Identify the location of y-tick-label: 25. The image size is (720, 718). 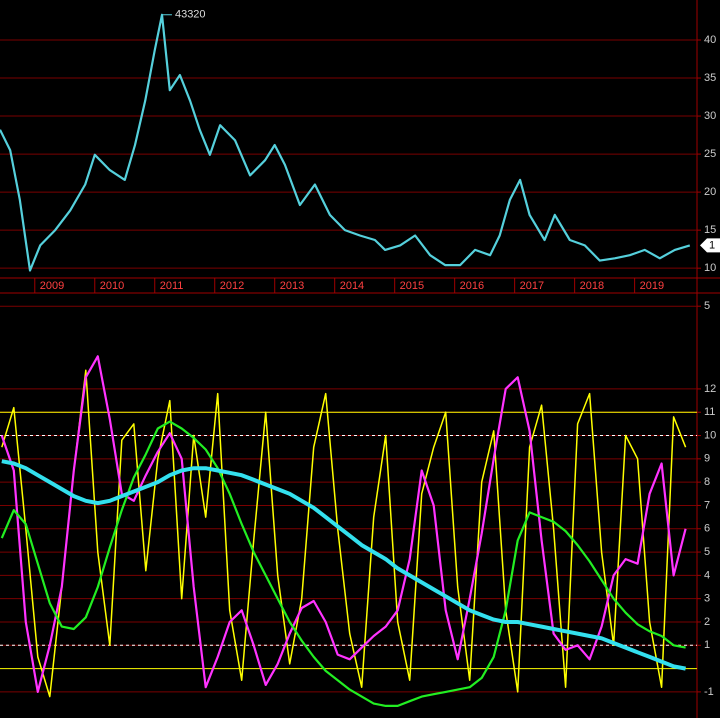
(710, 154).